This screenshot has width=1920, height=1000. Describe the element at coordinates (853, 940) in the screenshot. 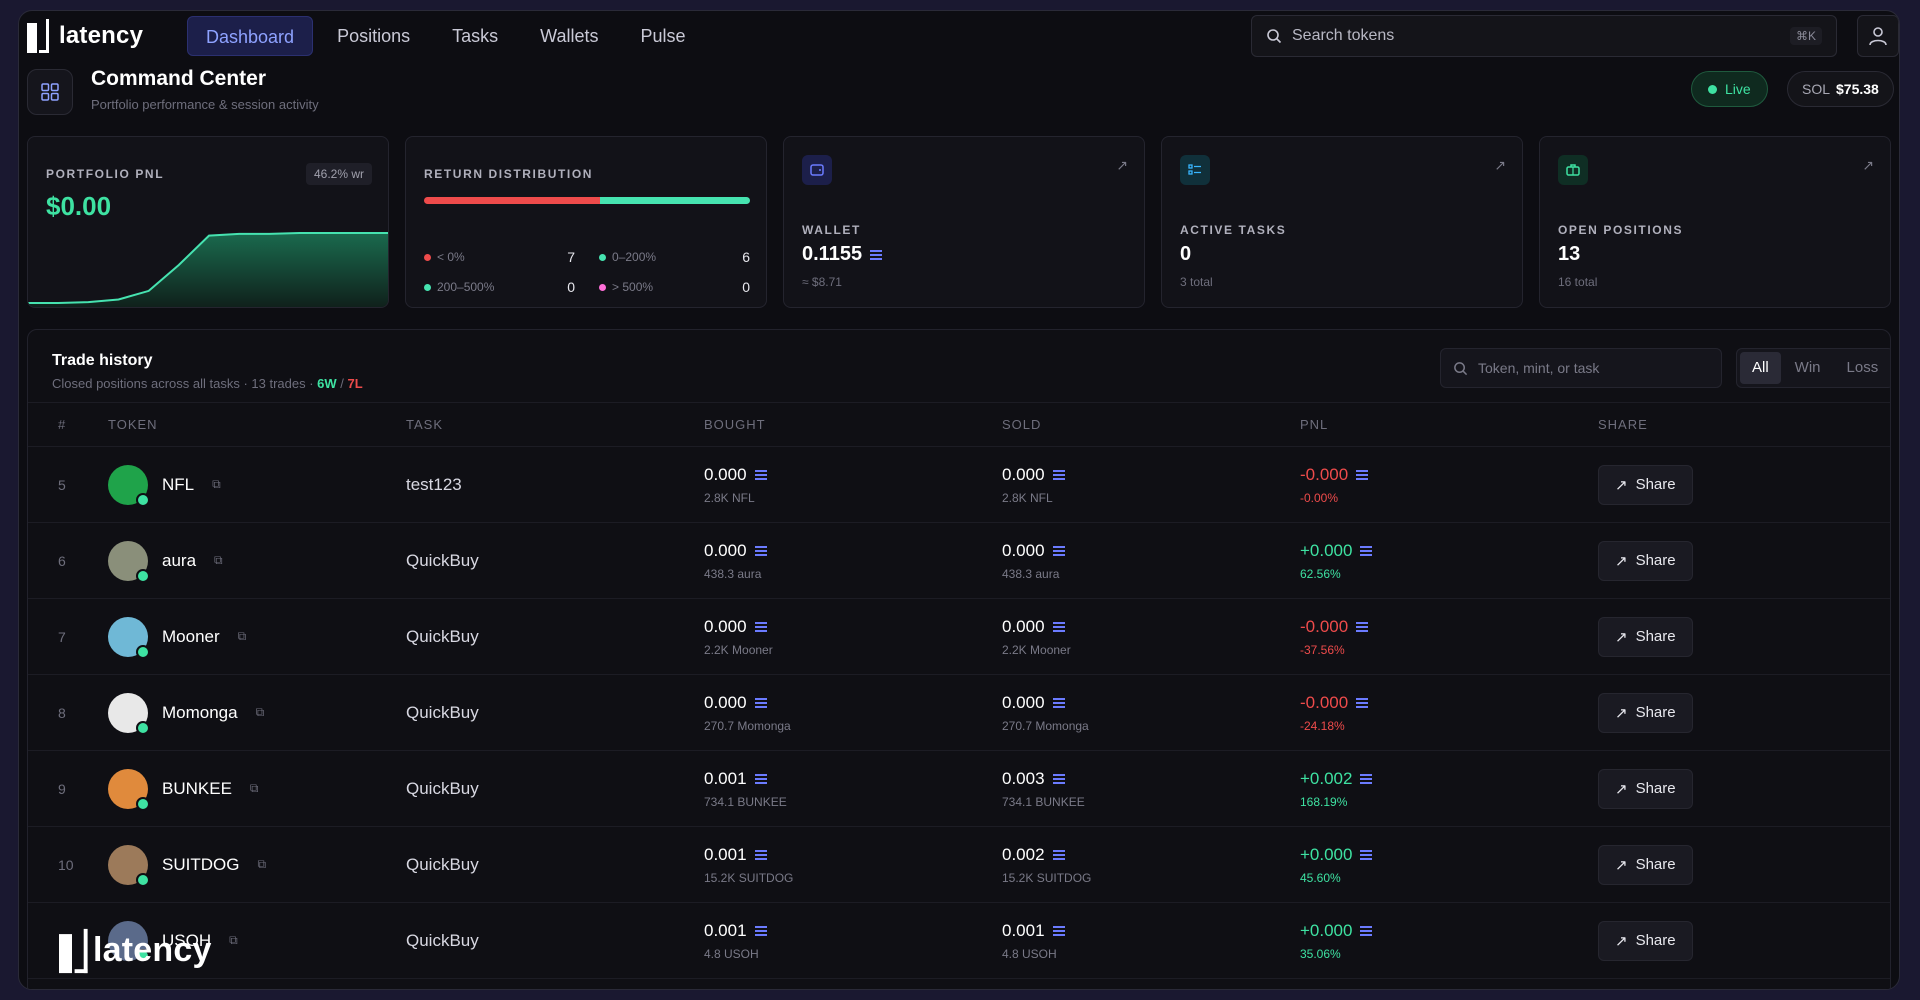

I see `bought-cell: 0.001 4.8 USOH` at that location.